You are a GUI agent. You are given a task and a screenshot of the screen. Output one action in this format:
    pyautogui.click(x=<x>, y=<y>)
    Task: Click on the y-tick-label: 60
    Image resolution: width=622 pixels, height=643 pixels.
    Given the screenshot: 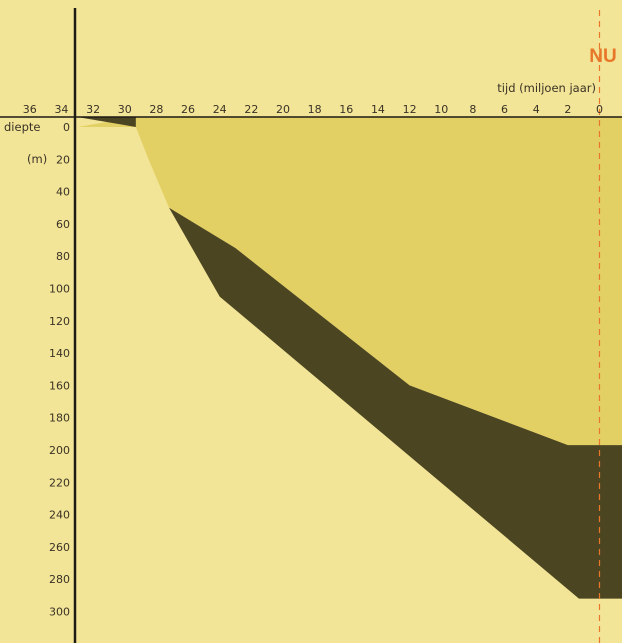 What is the action you would take?
    pyautogui.click(x=63, y=224)
    